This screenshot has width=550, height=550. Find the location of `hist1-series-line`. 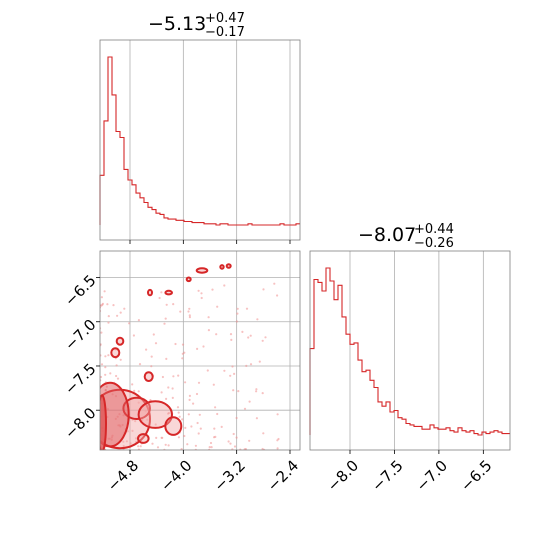

hist1-series-line is located at coordinates (199, 141).